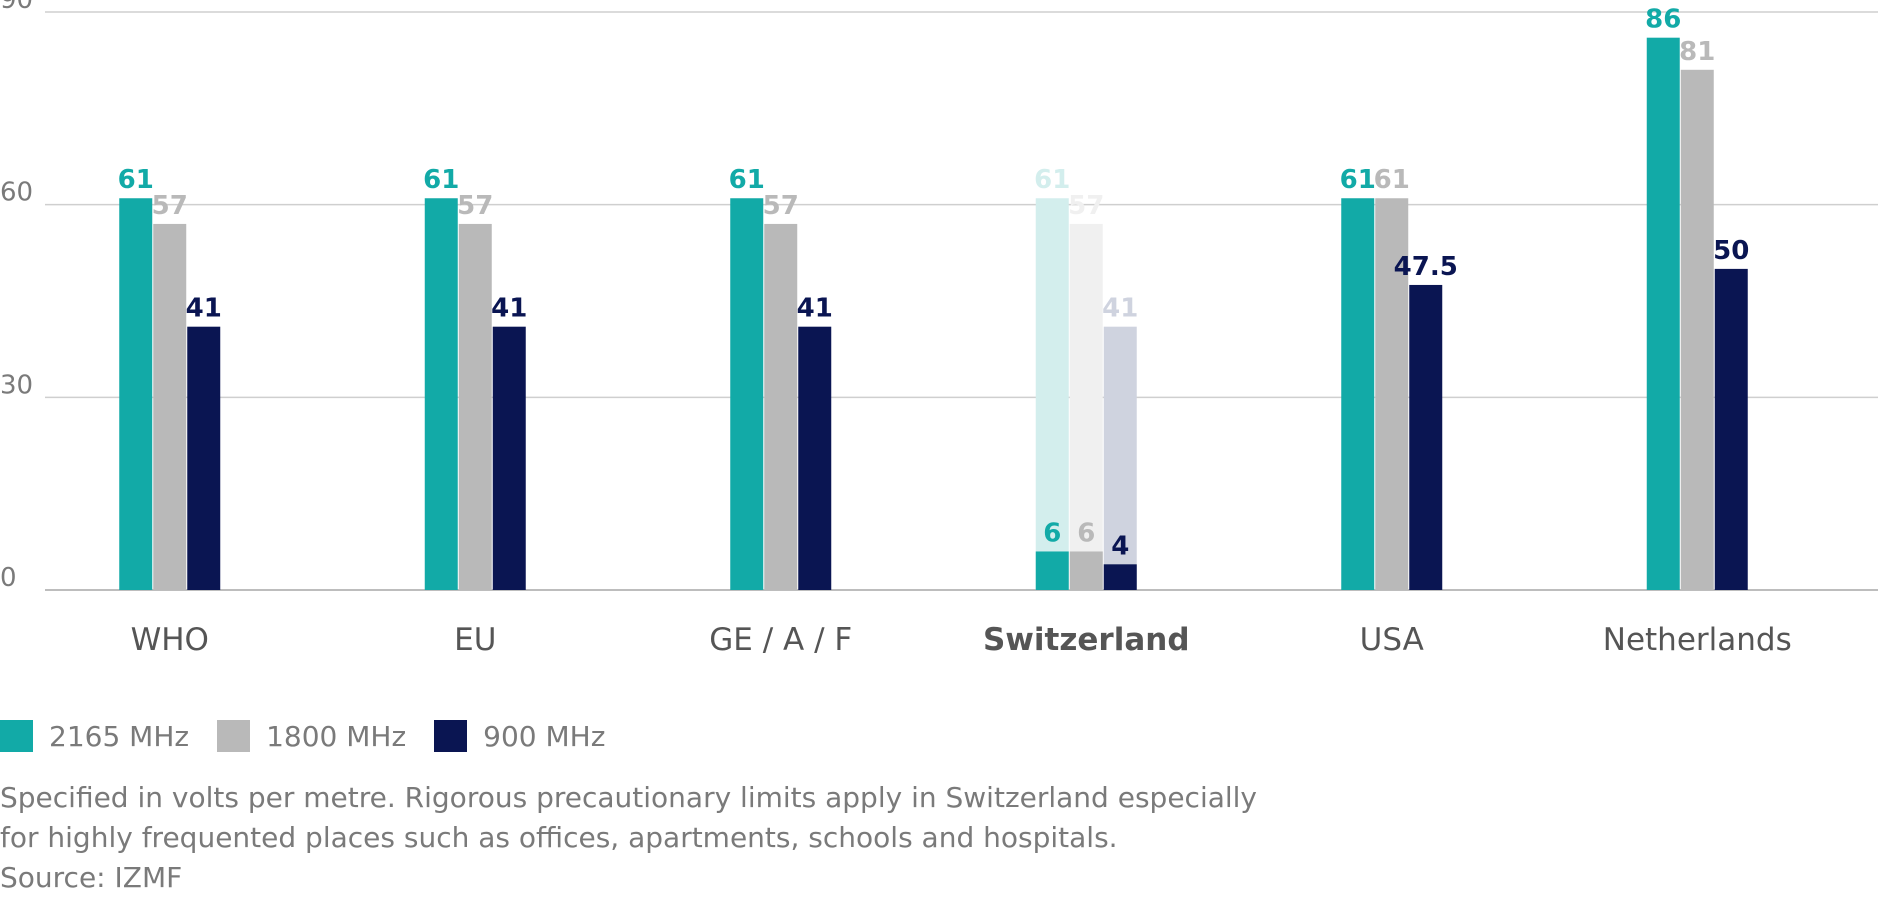  What do you see at coordinates (1697, 640) in the screenshot?
I see `x-category-label: Netherlands` at bounding box center [1697, 640].